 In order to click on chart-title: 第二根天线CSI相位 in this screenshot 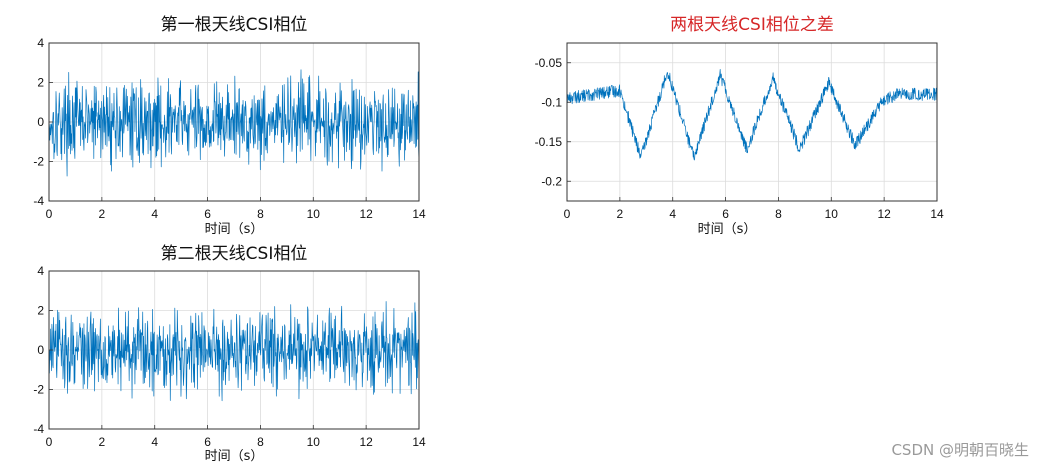, I will do `click(234, 254)`.